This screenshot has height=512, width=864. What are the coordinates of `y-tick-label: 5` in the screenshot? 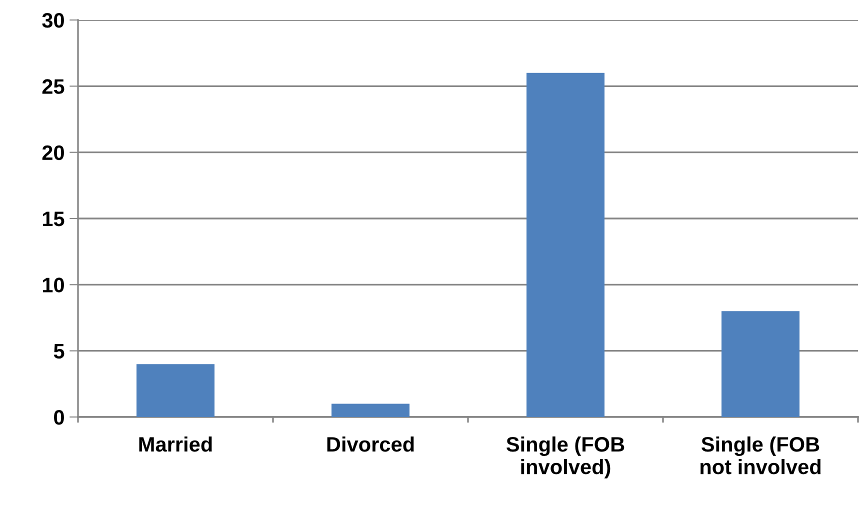 It's located at (59, 351).